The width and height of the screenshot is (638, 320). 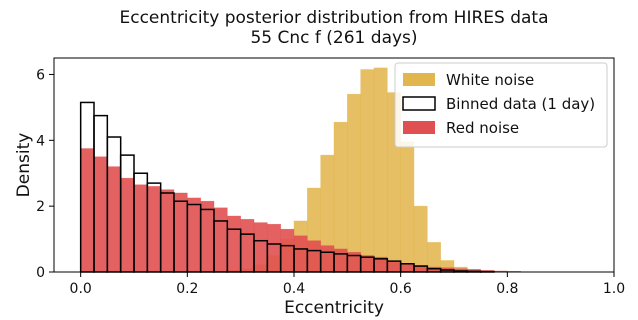 I want to click on x-tick-label-0: 0.0, so click(x=81, y=289).